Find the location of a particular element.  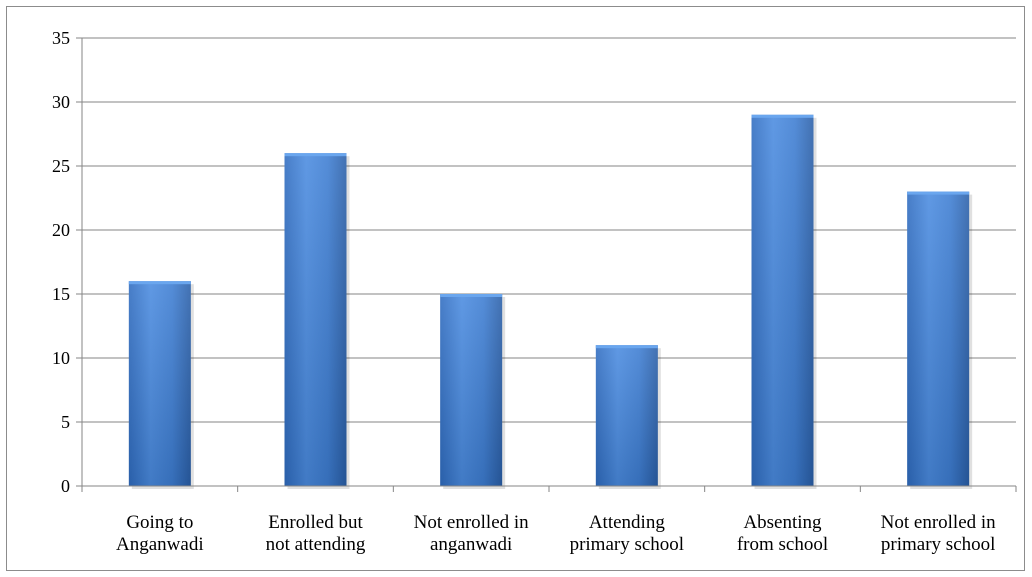

x-category-label-line: Enrolled but is located at coordinates (315, 522).